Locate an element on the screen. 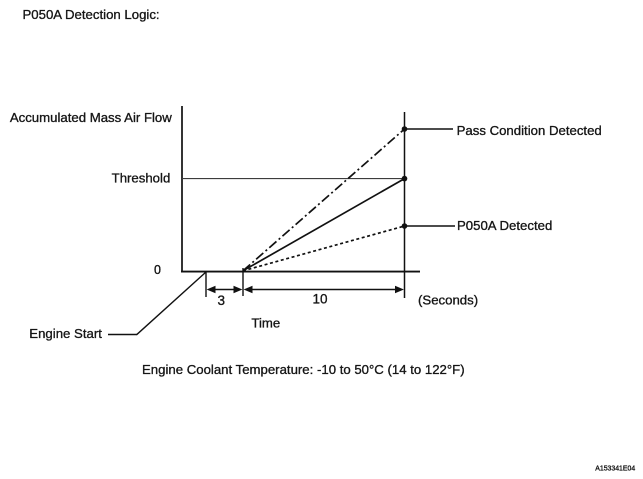 The image size is (643, 479). svg-text: A153341E04 is located at coordinates (615, 468).